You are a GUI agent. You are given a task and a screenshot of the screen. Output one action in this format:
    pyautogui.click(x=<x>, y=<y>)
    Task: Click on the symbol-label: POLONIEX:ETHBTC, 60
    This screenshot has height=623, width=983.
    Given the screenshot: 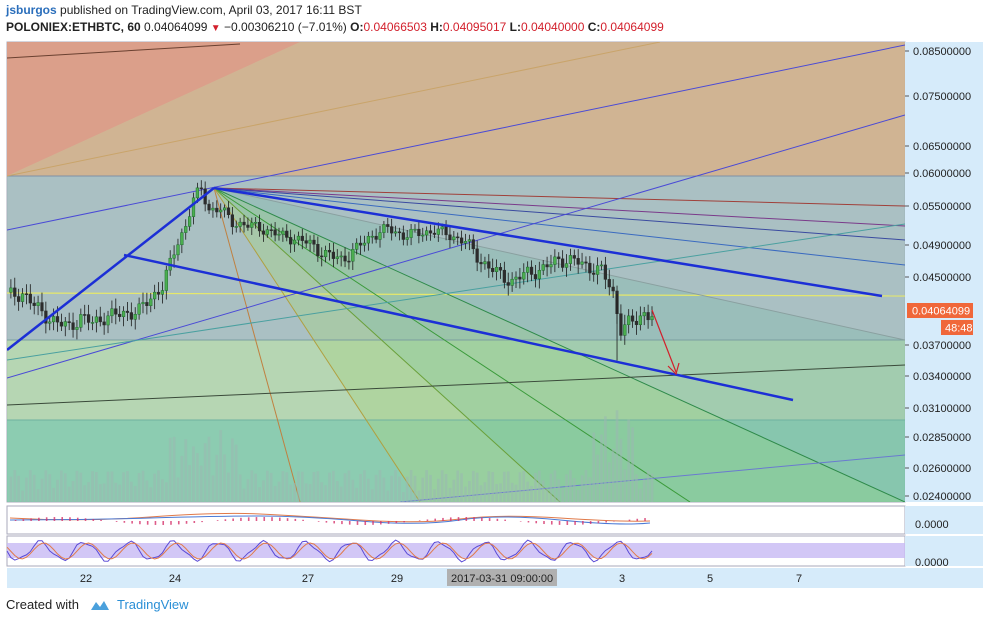 What is the action you would take?
    pyautogui.click(x=73, y=27)
    